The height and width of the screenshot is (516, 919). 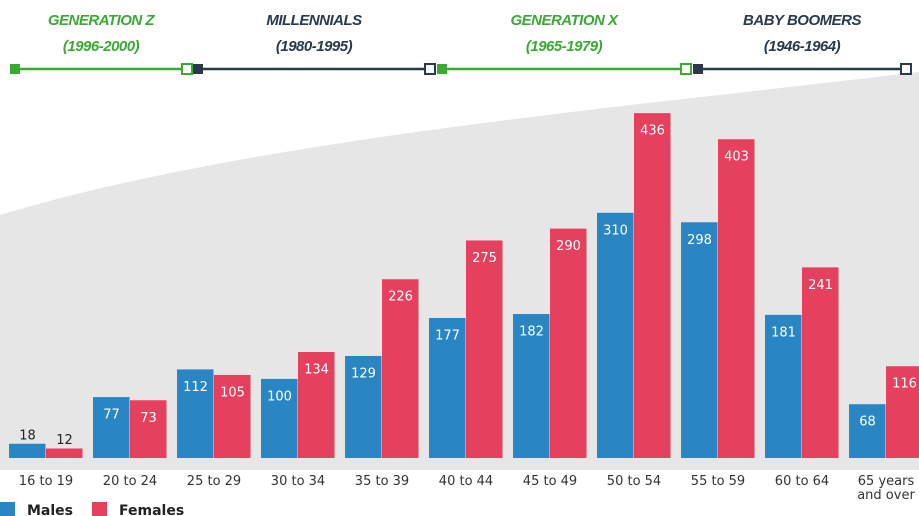 What do you see at coordinates (214, 481) in the screenshot?
I see `x-tick-label: 25 to 29` at bounding box center [214, 481].